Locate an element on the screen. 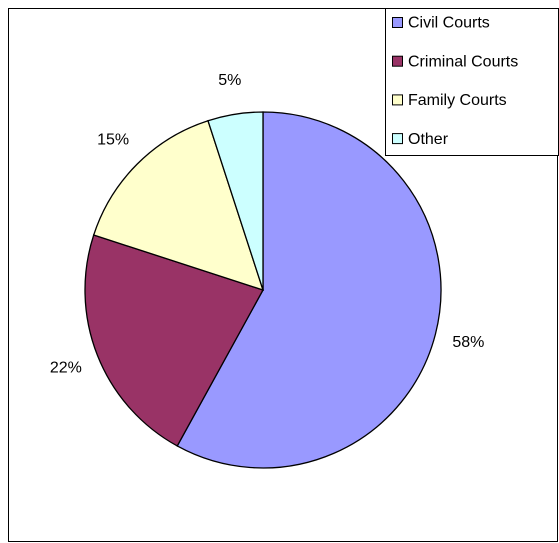 The image size is (559, 543). legend-frame is located at coordinates (472, 82).